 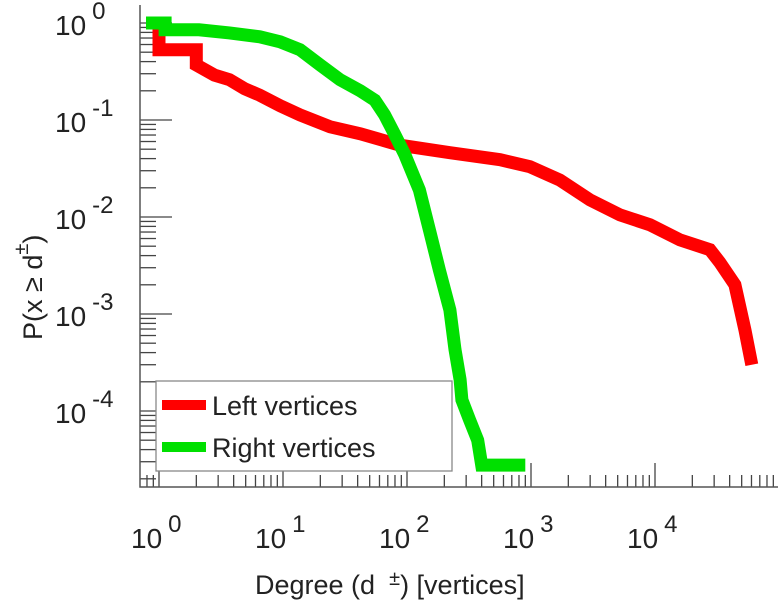 What do you see at coordinates (280, 532) in the screenshot?
I see `x-tick-label: 10 1` at bounding box center [280, 532].